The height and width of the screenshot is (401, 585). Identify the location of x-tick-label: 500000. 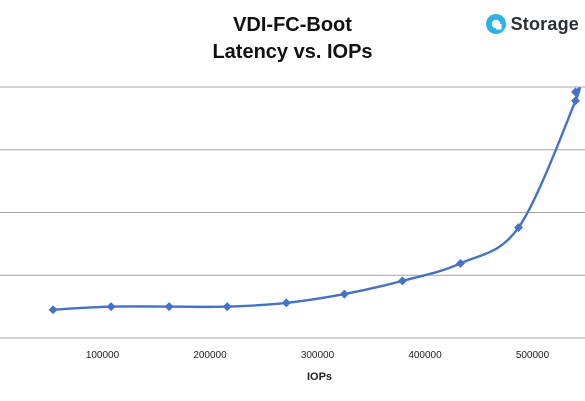
(533, 355).